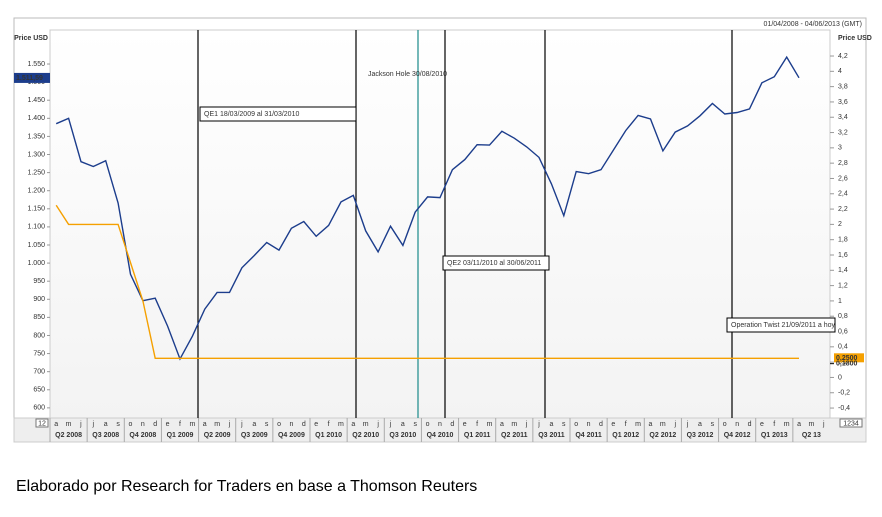 This screenshot has width=882, height=517. What do you see at coordinates (42, 423) in the screenshot?
I see `corner-label: 12` at bounding box center [42, 423].